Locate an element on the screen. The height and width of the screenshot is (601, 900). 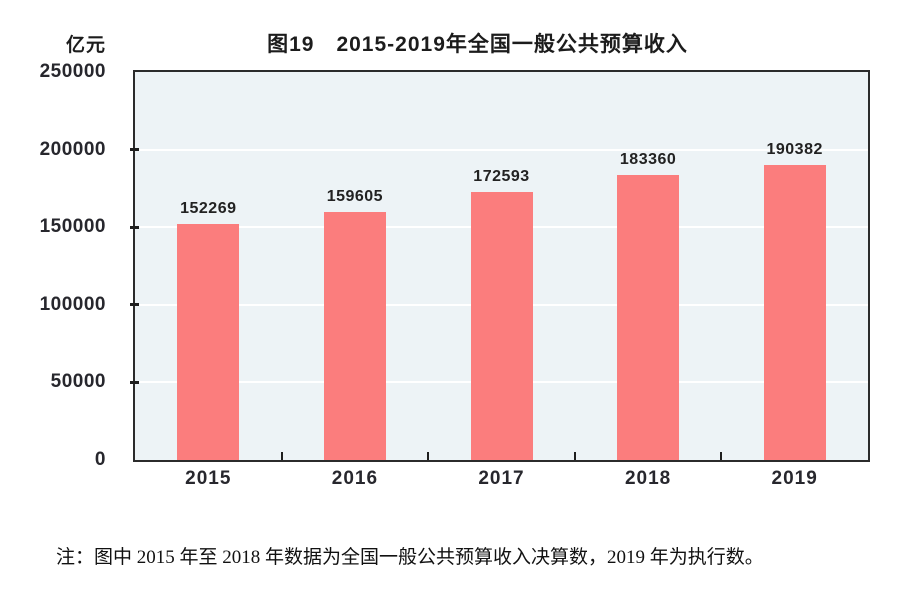
x-tick-label: 2018 is located at coordinates (648, 478).